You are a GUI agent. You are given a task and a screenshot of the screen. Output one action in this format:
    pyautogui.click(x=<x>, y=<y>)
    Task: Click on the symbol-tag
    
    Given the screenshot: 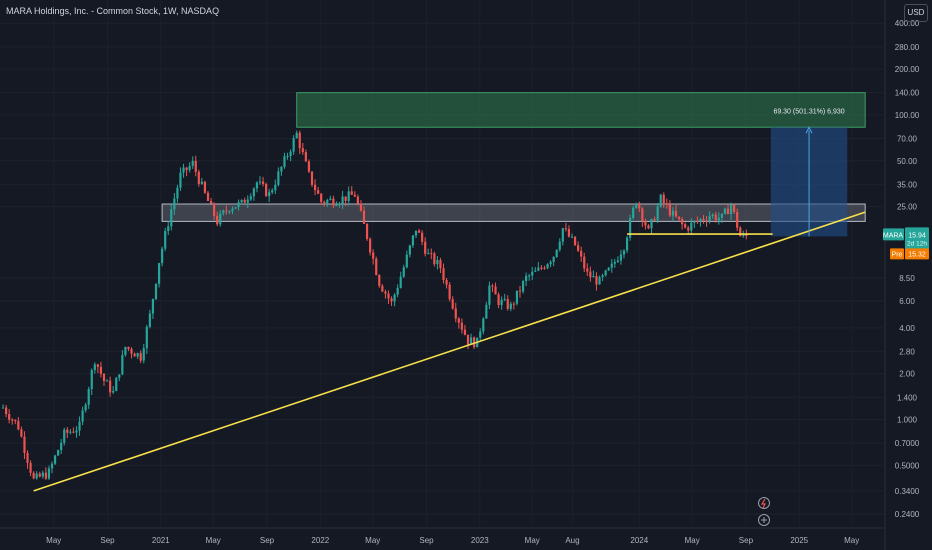 What is the action you would take?
    pyautogui.click(x=893, y=234)
    